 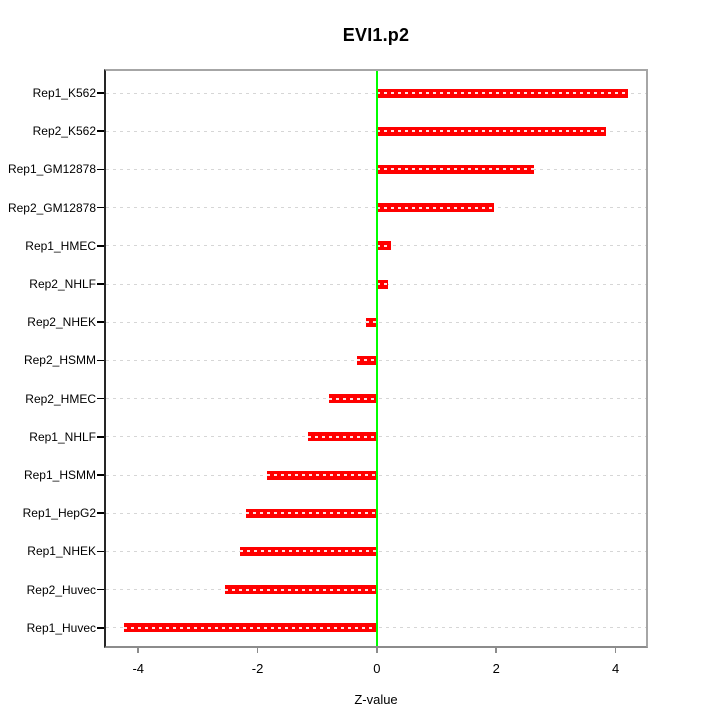 I want to click on x-axis-tick-label: -2, so click(x=257, y=668).